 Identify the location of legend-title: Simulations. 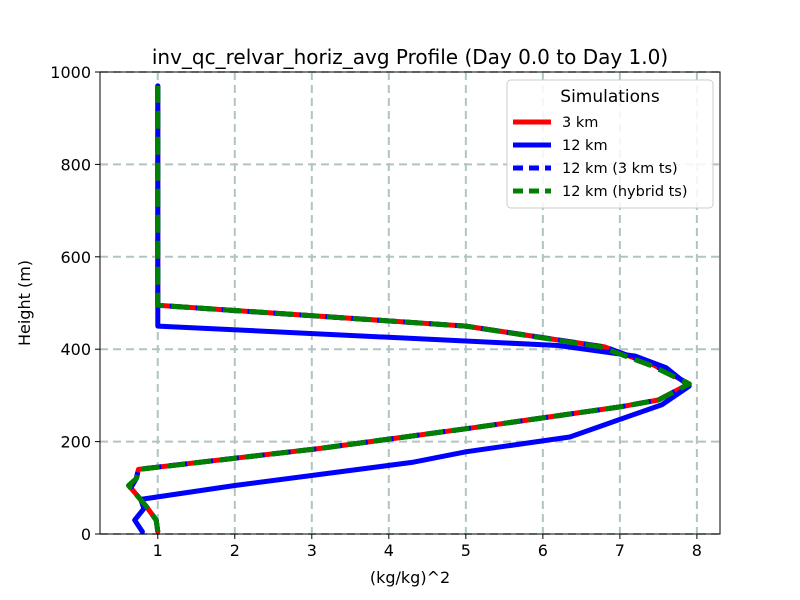
(610, 97).